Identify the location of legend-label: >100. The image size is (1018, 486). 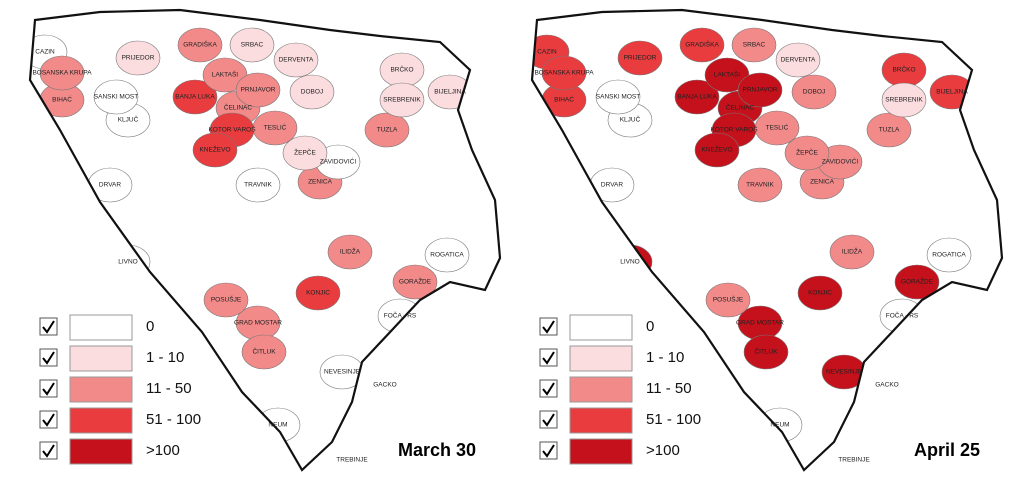
(663, 450).